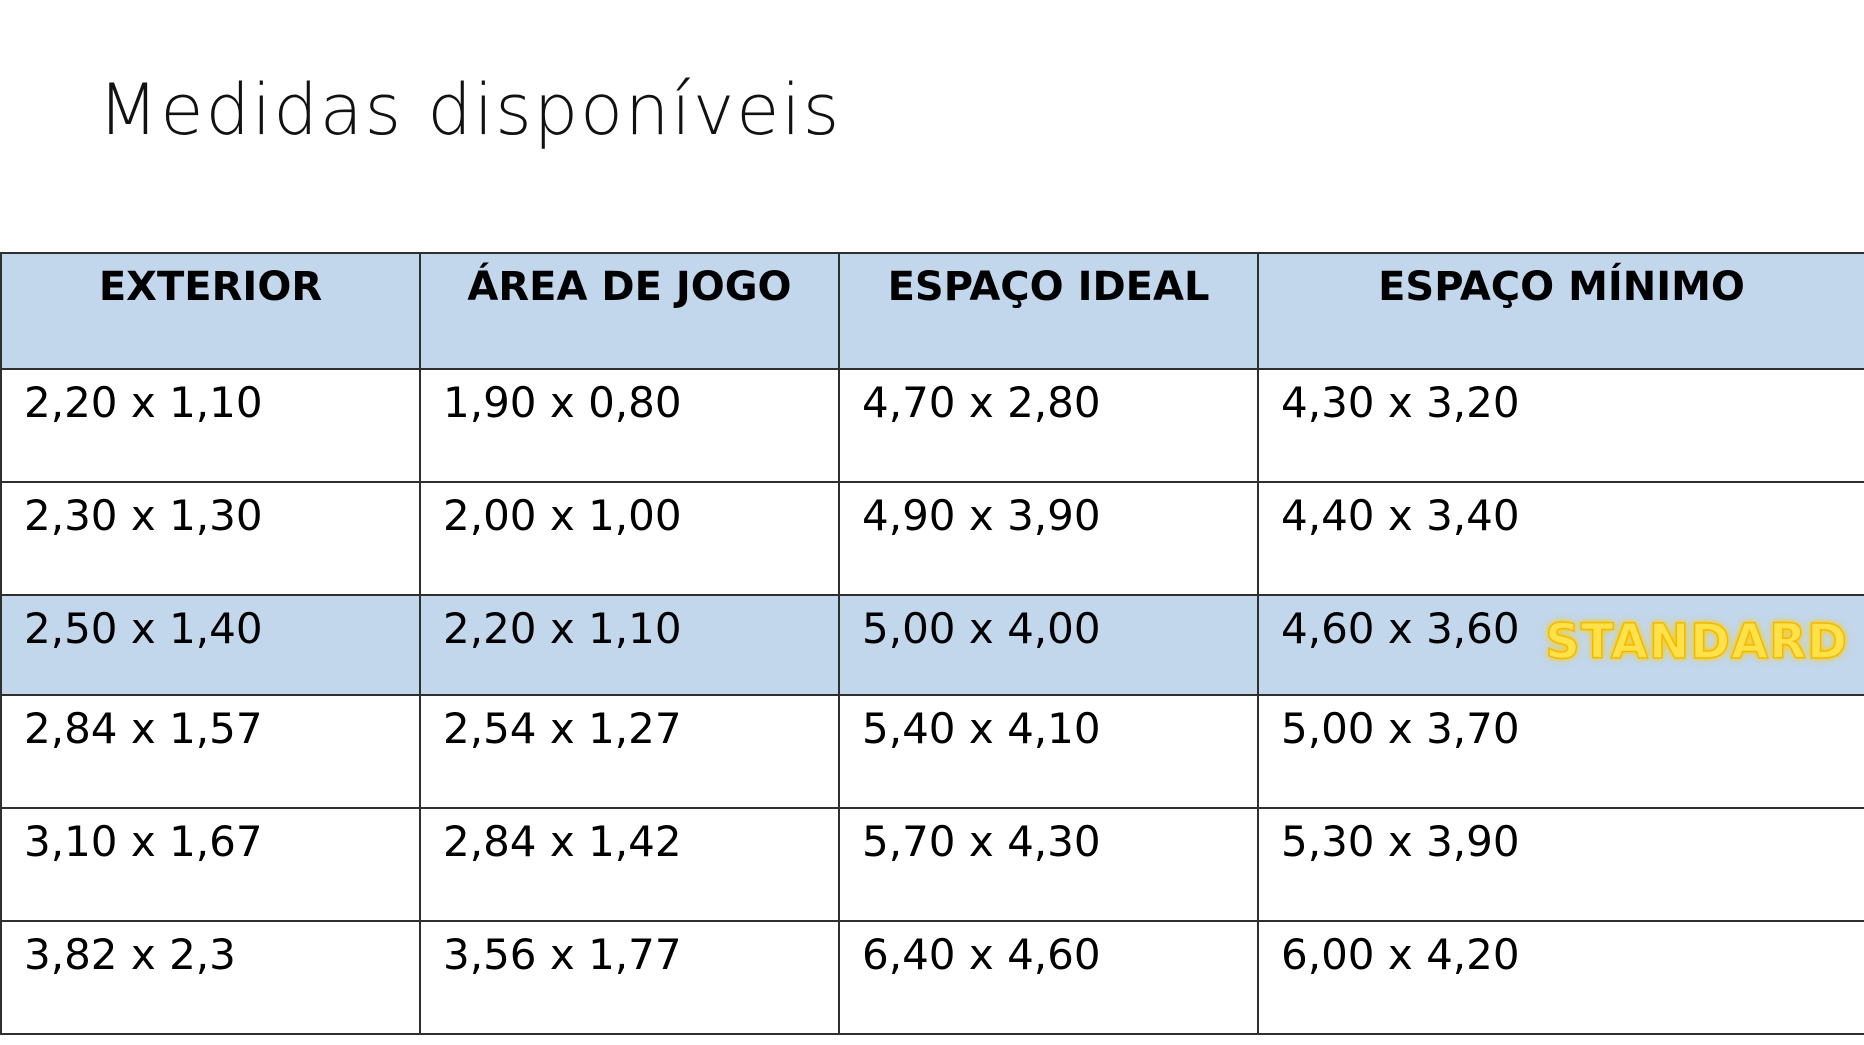 Image resolution: width=1864 pixels, height=1045 pixels. What do you see at coordinates (629, 645) in the screenshot?
I see `cell-area-de-jogo: 2,20 x 1,10` at bounding box center [629, 645].